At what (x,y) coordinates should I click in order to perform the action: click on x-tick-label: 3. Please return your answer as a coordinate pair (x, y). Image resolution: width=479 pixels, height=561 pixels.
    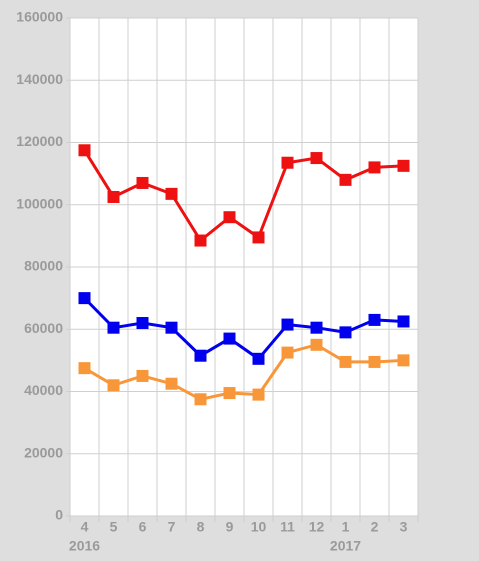
    Looking at the image, I should click on (404, 527).